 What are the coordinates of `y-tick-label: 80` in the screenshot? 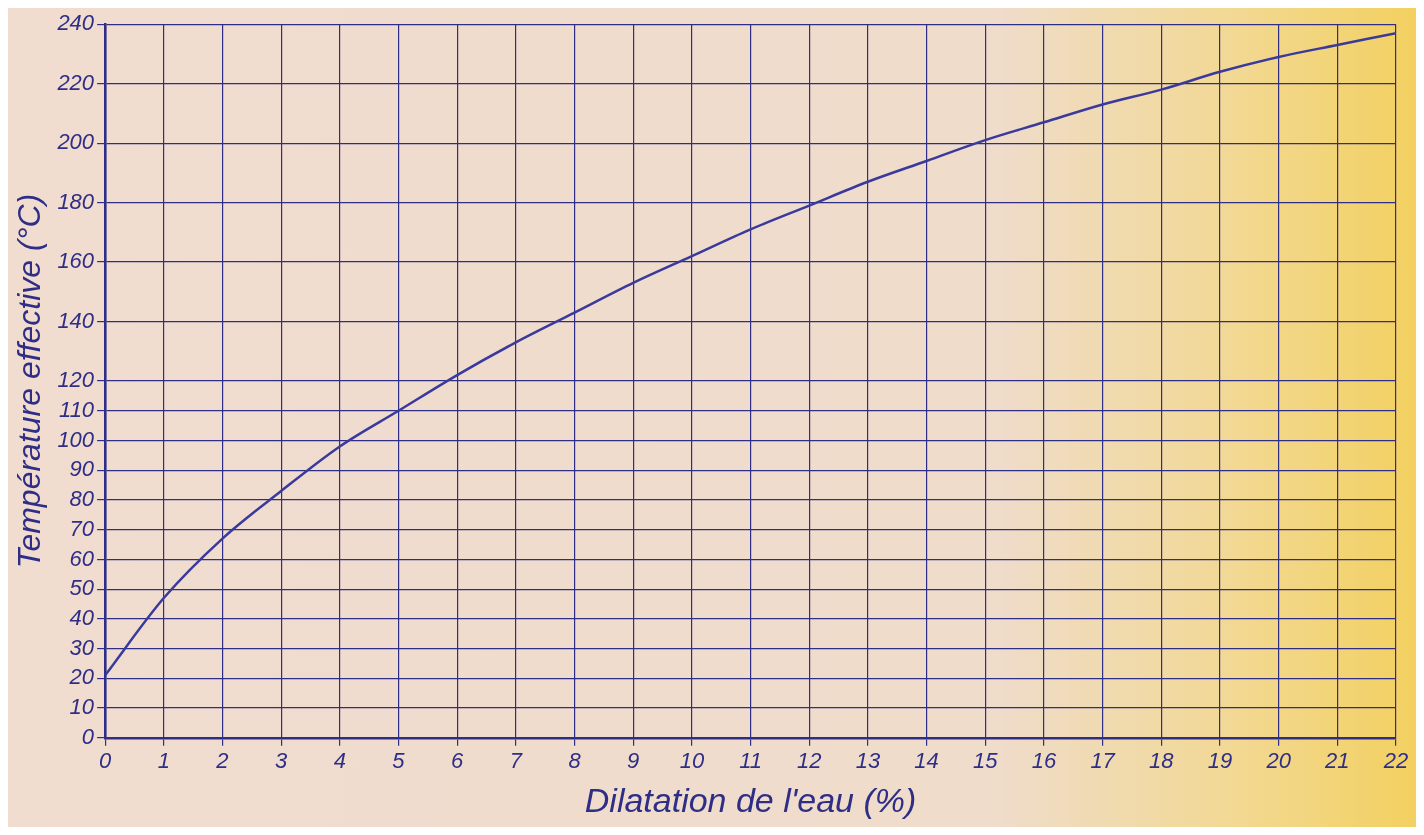 It's located at (82, 499).